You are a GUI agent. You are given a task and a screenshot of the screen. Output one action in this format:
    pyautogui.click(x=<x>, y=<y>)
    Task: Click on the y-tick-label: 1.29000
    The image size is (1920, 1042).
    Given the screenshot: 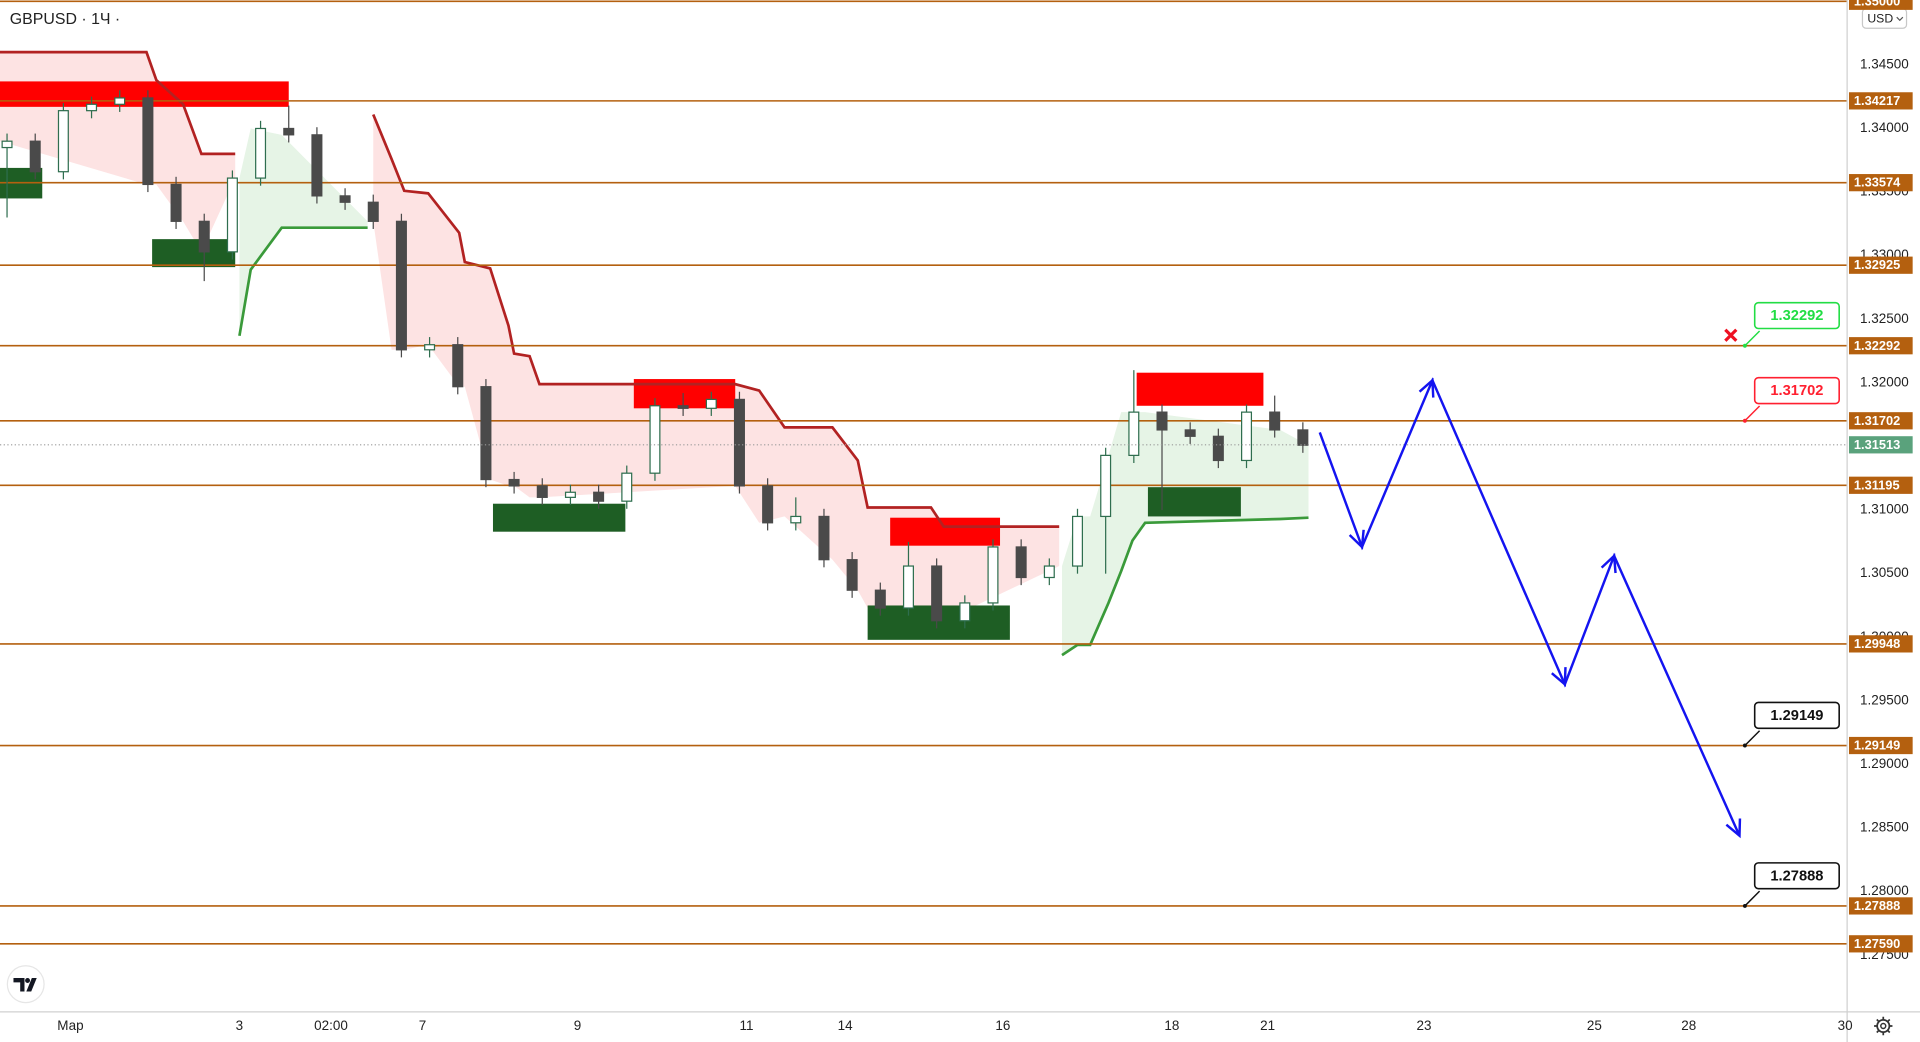 What is the action you would take?
    pyautogui.click(x=1884, y=763)
    